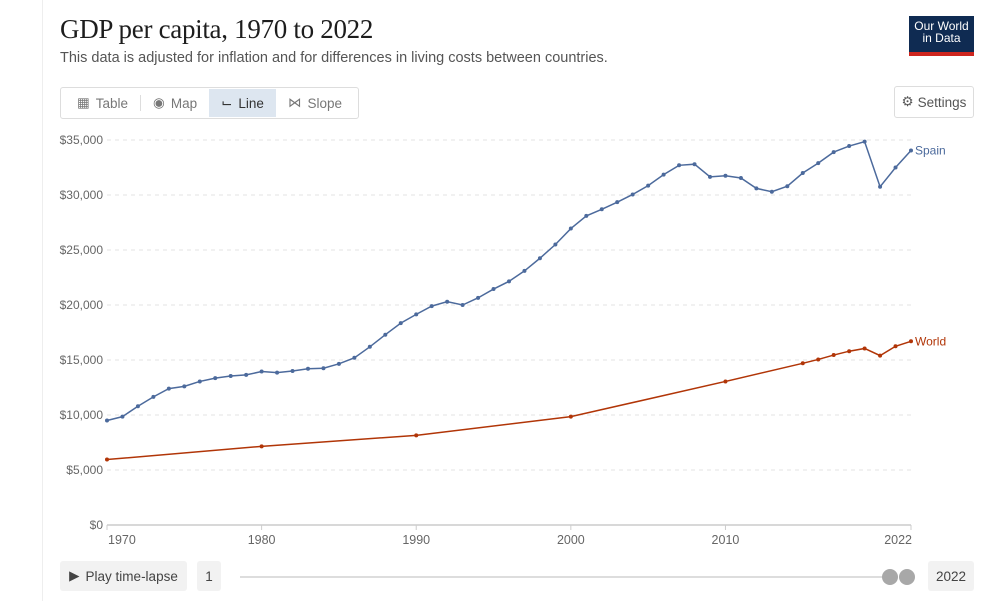 The height and width of the screenshot is (601, 1000). Describe the element at coordinates (184, 103) in the screenshot. I see `tab-label: Map` at that location.